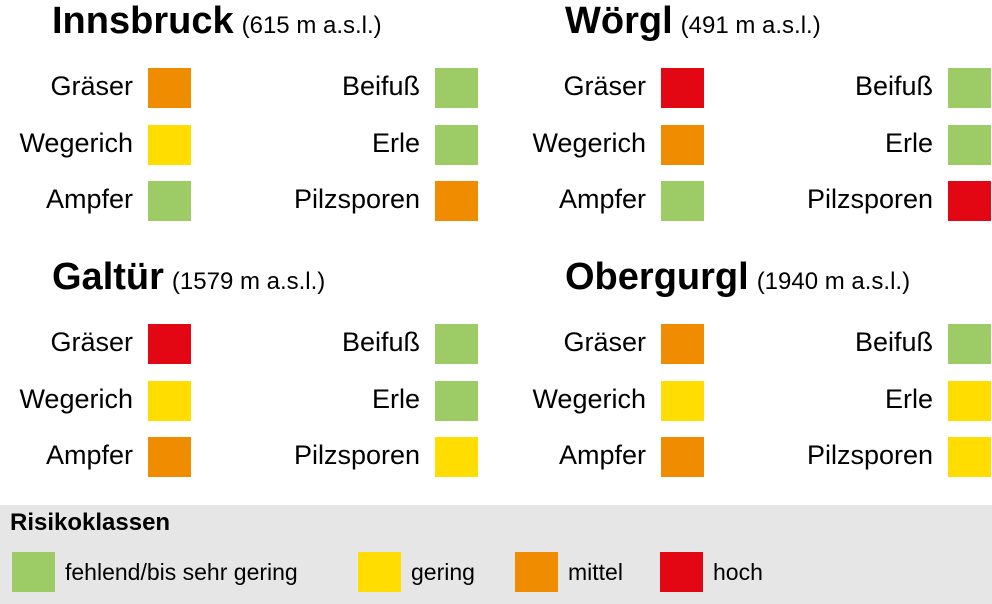 This screenshot has height=604, width=992. I want to click on station-title: Wörgl (491 m a.s.l.), so click(693, 21).